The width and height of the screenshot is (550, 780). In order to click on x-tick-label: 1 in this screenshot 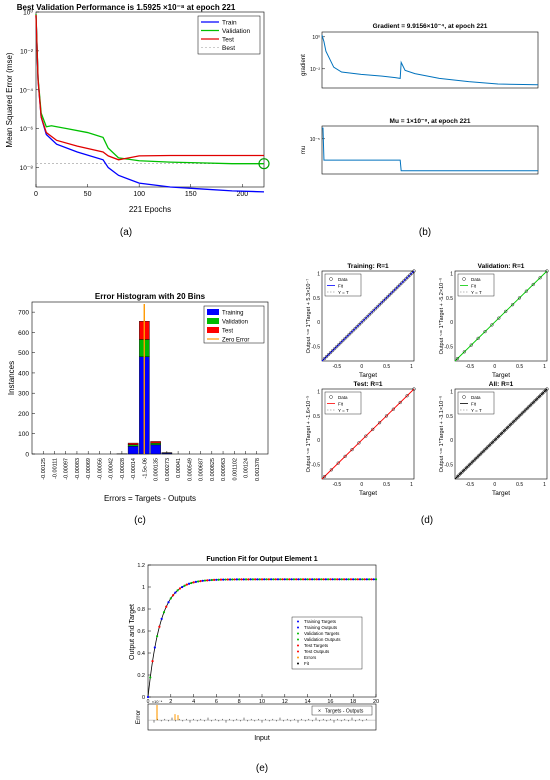, I will do `click(411, 485)`.